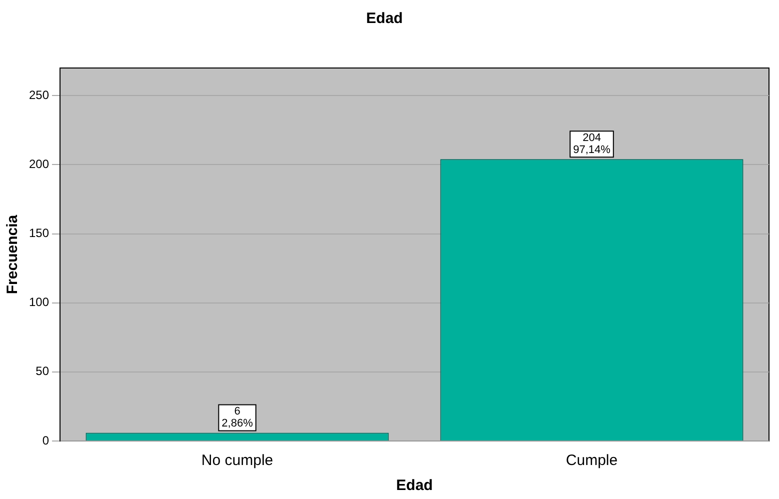  What do you see at coordinates (592, 144) in the screenshot?
I see `data-label: 204 97,14%` at bounding box center [592, 144].